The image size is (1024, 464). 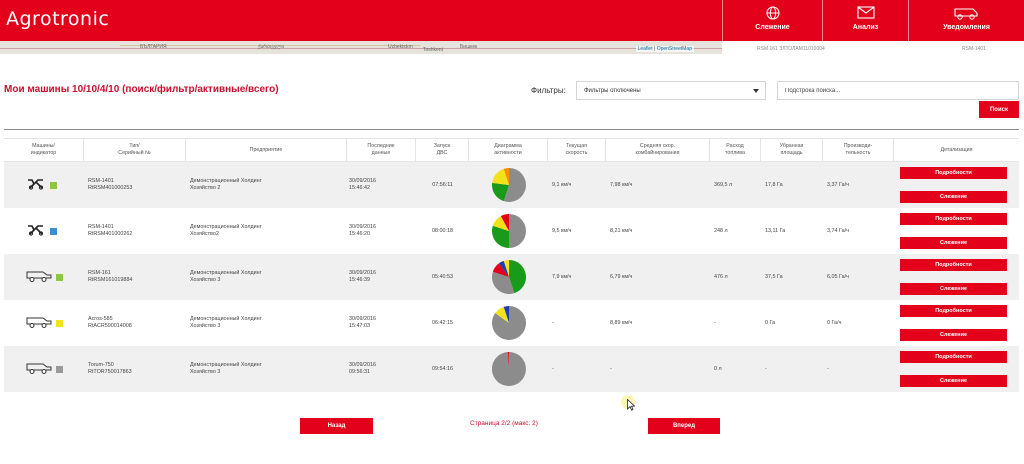 What do you see at coordinates (684, 426) in the screenshot?
I see `next-page-button: Вперед` at bounding box center [684, 426].